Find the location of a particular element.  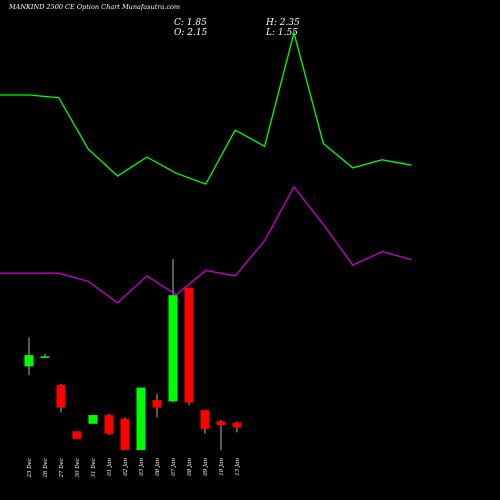

x-tick-label: 08 Jan is located at coordinates (190, 467).